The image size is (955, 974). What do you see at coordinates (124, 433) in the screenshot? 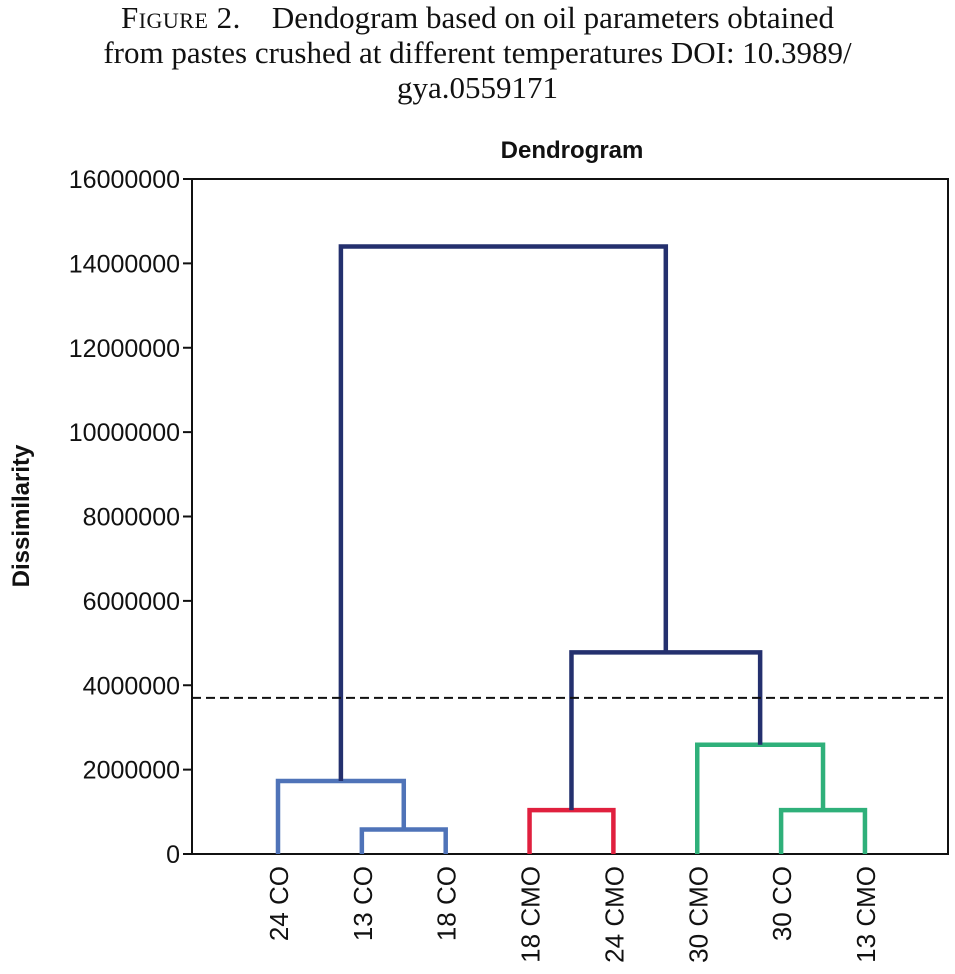
I see `y-tick-label: 10000000` at bounding box center [124, 433].